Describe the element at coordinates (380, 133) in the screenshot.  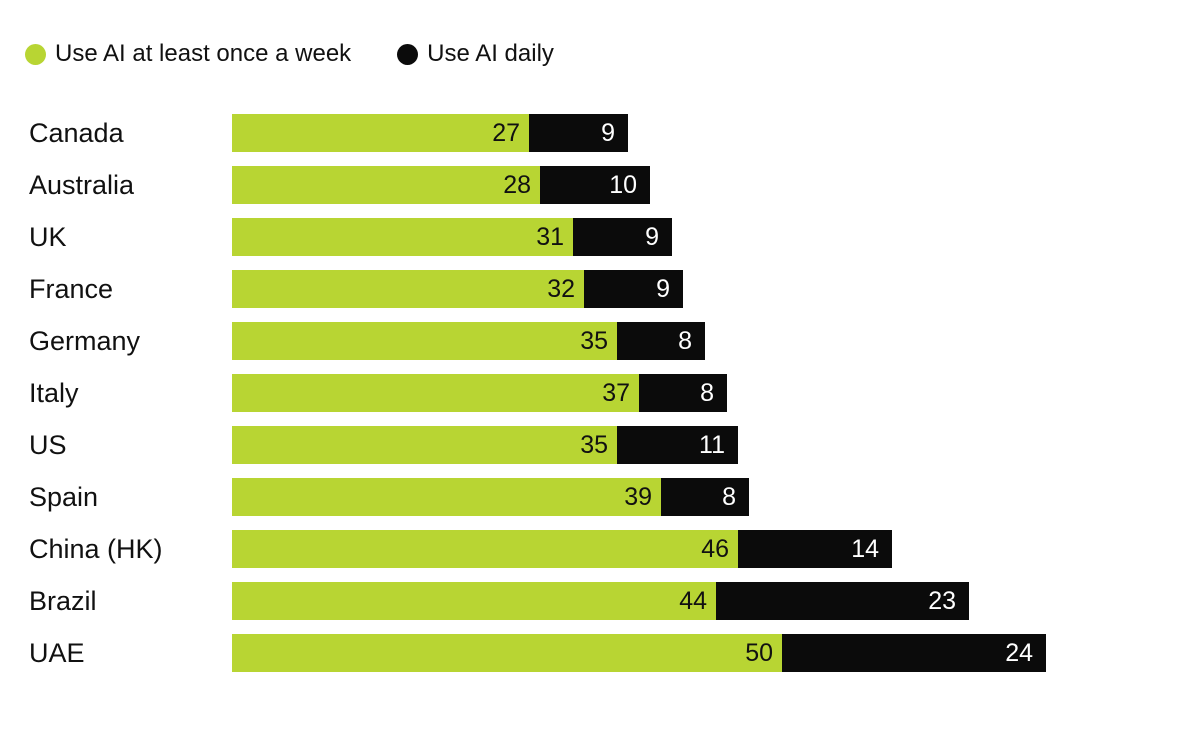
I see `weekly-bar-segment: 27` at that location.